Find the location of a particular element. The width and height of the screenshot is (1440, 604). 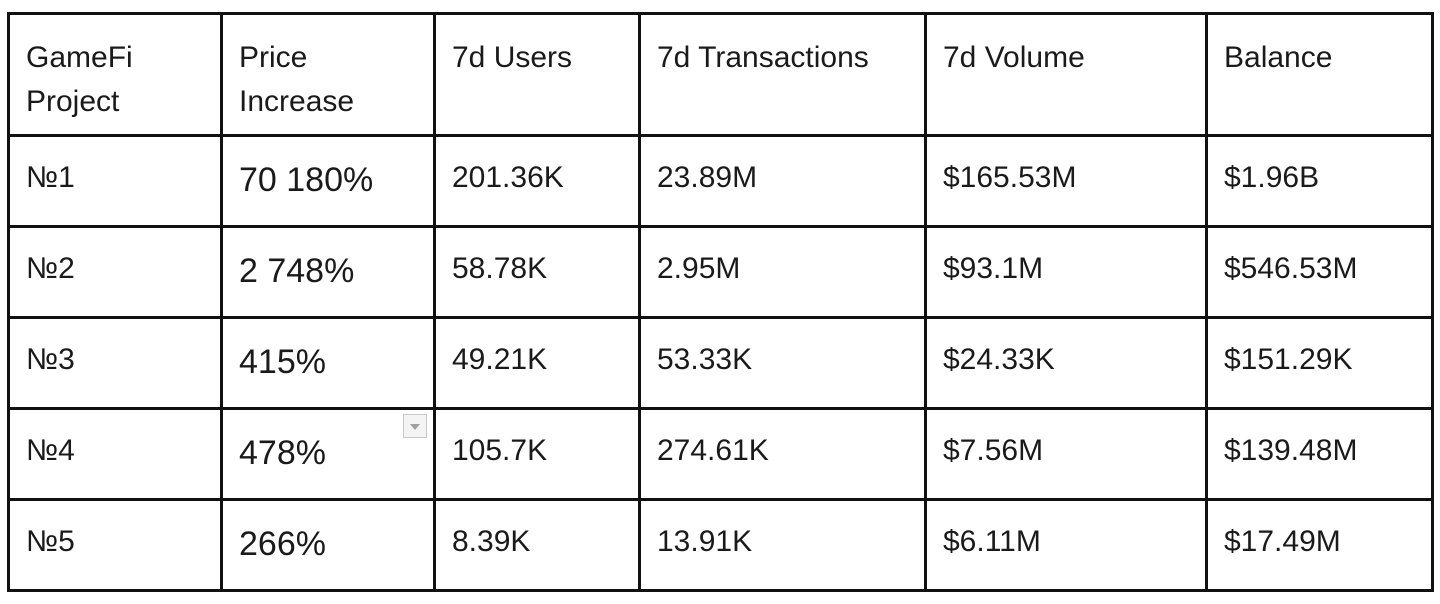

cell-balance: $17.49M is located at coordinates (1319, 545).